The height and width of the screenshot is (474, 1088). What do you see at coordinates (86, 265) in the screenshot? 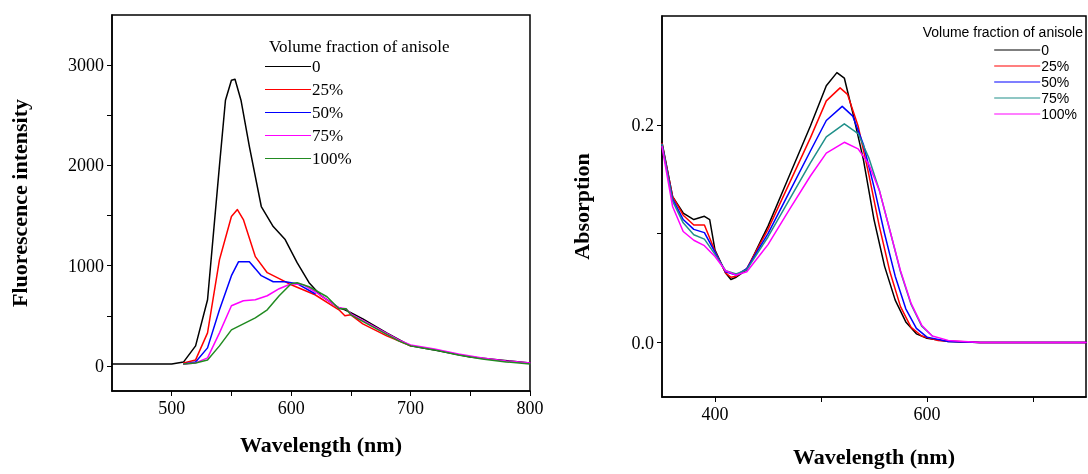
I see `y-tick-label: 1000` at bounding box center [86, 265].